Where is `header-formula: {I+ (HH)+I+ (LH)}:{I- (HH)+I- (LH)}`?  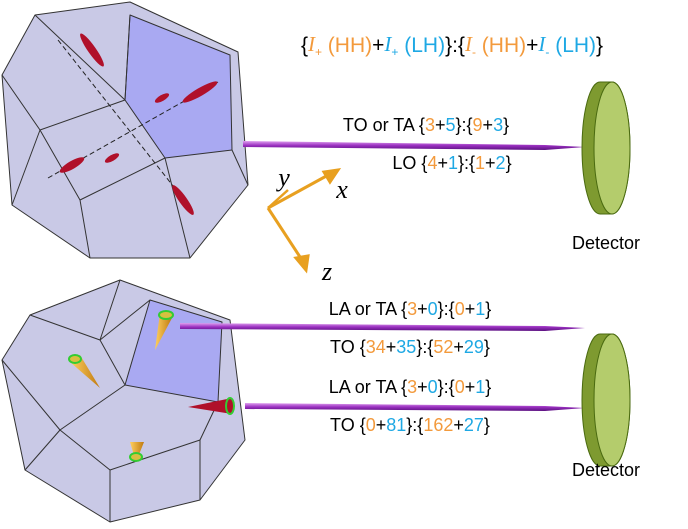 header-formula: {I+ (HH)+I+ (LH)}:{I- (HH)+I- (LH)} is located at coordinates (452, 45).